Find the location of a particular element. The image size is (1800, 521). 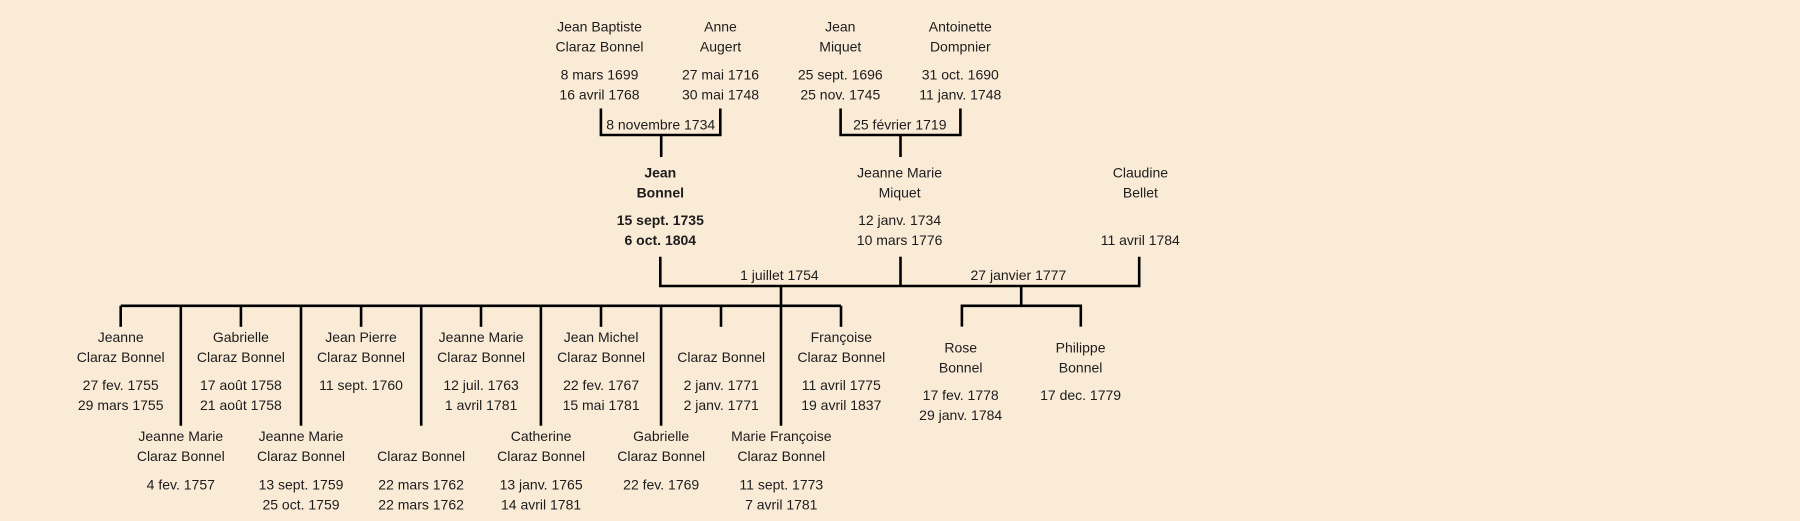

svg-text: 19 avril 1837 is located at coordinates (841, 405).